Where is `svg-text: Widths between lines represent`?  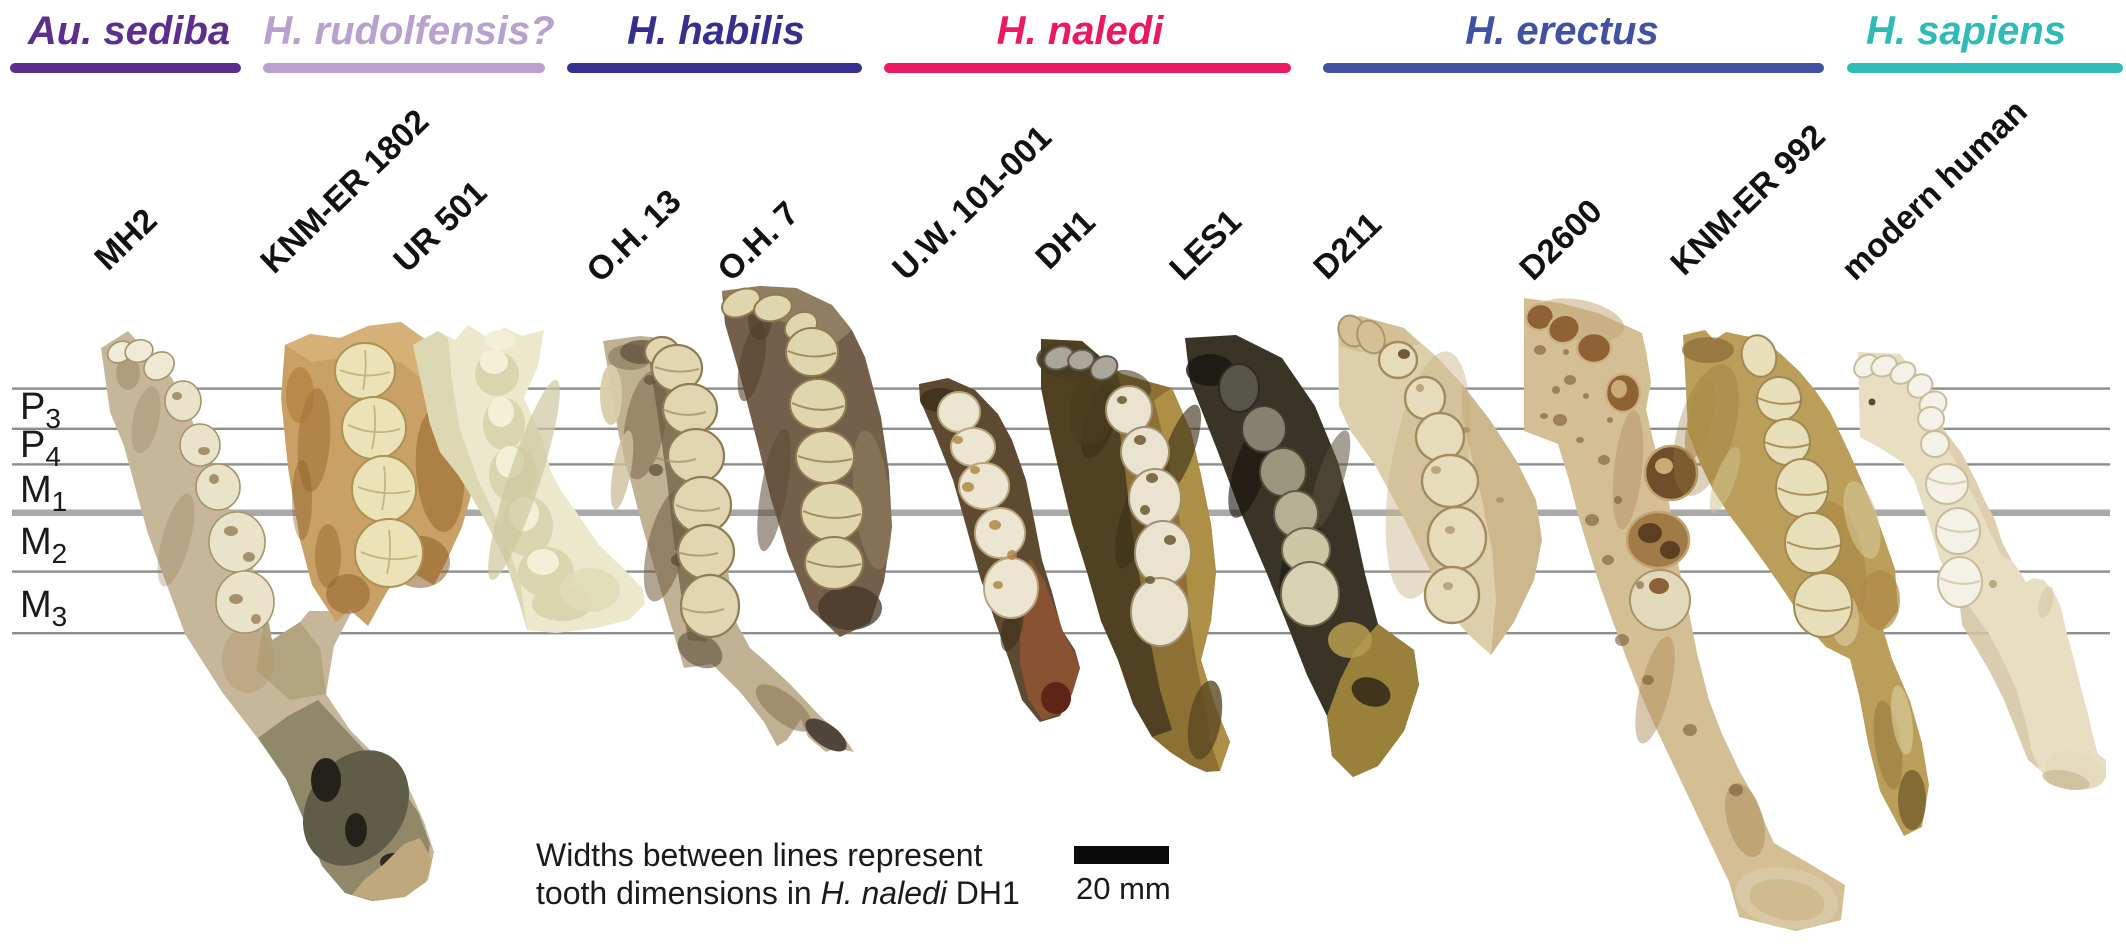
svg-text: Widths between lines represent is located at coordinates (759, 855).